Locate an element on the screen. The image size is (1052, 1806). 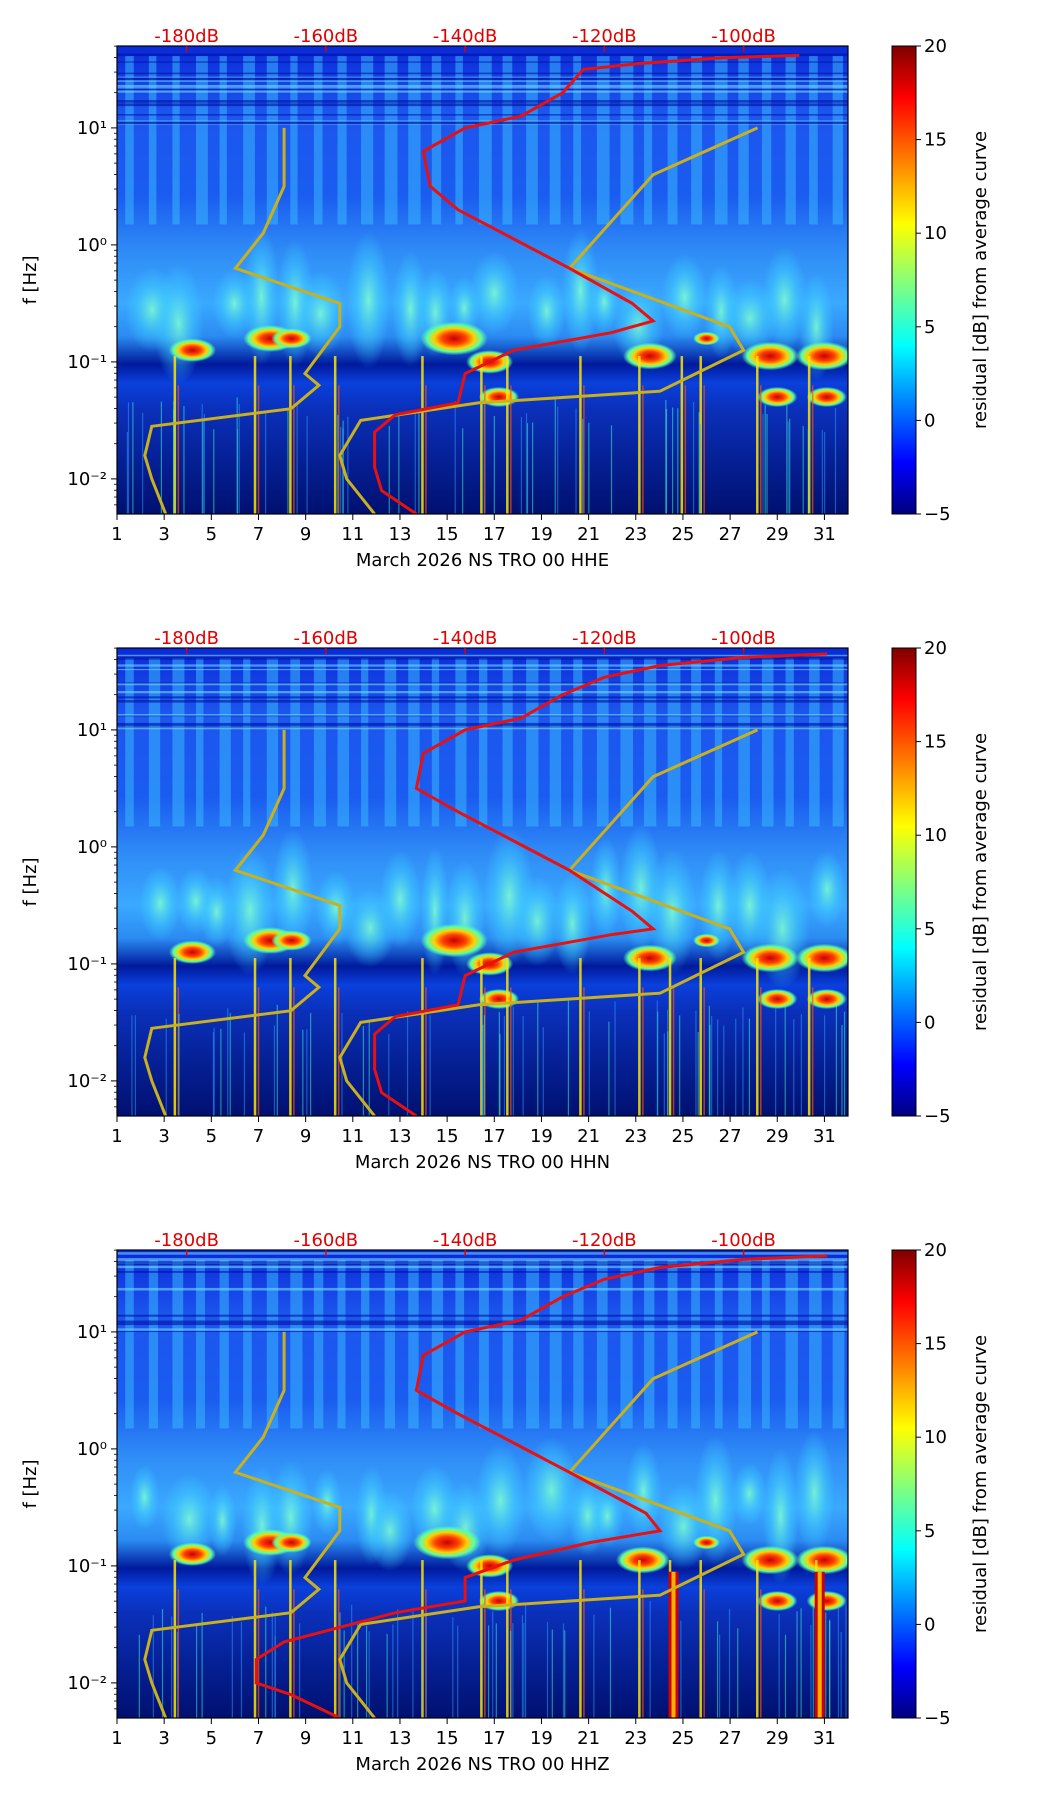
x-tick-label: 15 is located at coordinates (447, 1136).